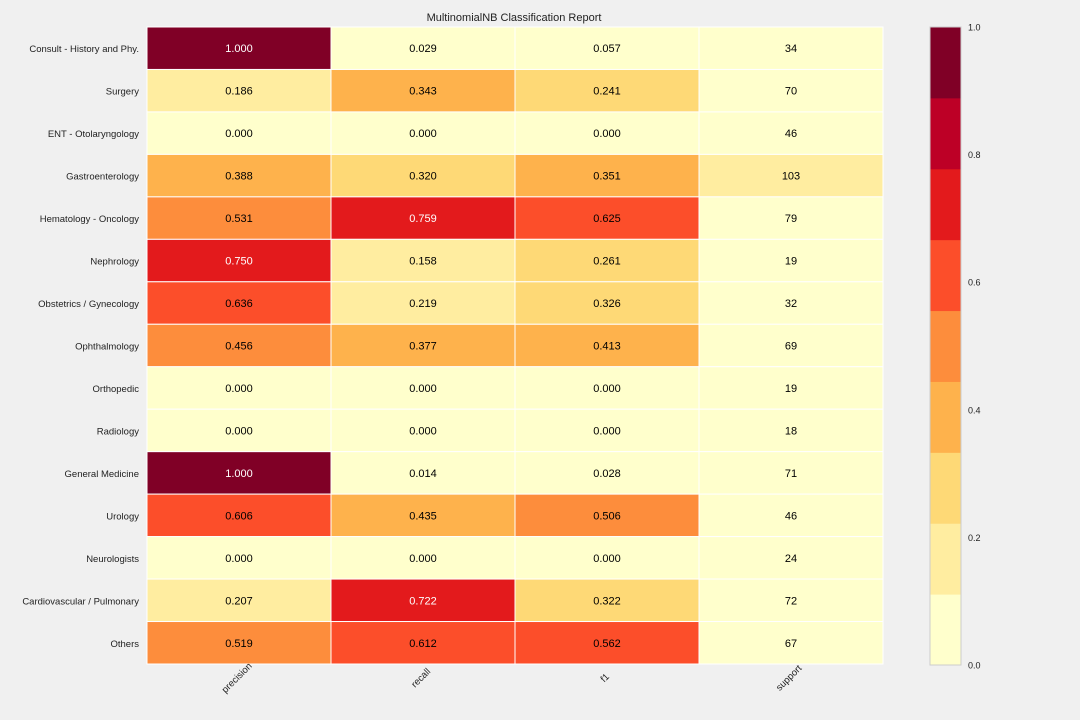 The image size is (1080, 720). I want to click on heatmap-cell-neurologists-recall, so click(423, 558).